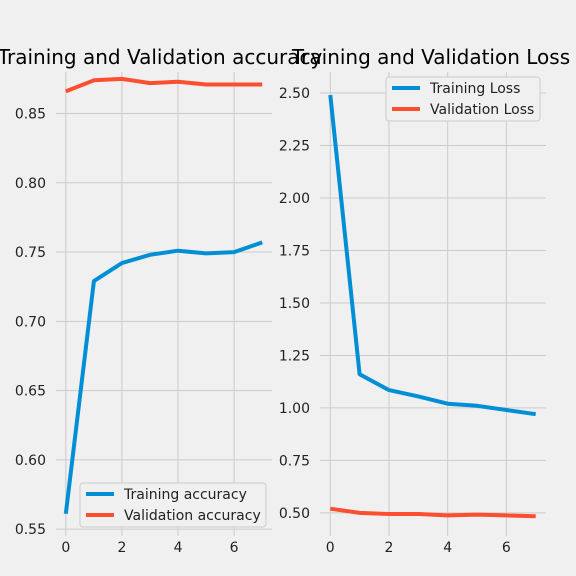  I want to click on loss-legend-box, so click(463, 99).